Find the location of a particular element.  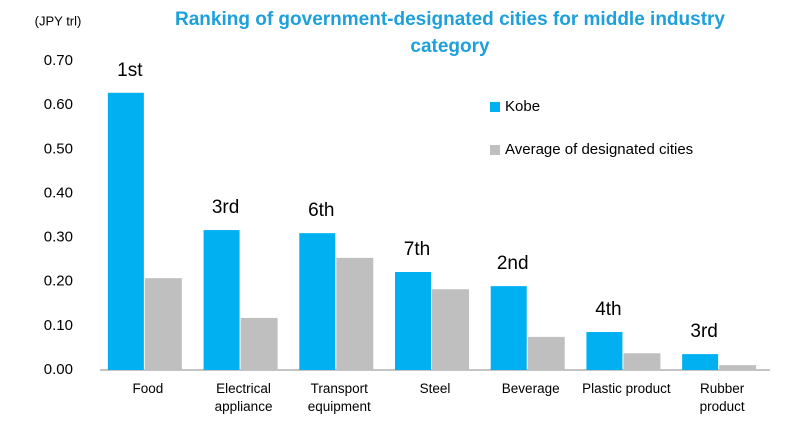

x-tick-label: Steel is located at coordinates (435, 388).